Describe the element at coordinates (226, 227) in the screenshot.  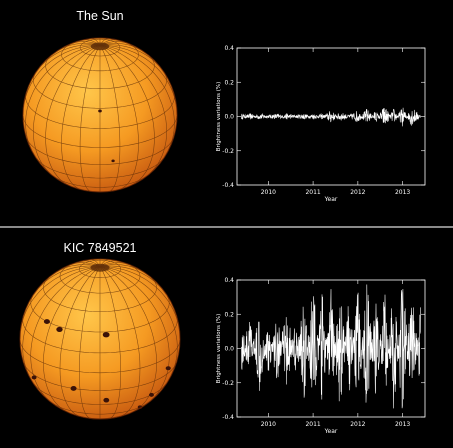
I see `panel-divider` at that location.